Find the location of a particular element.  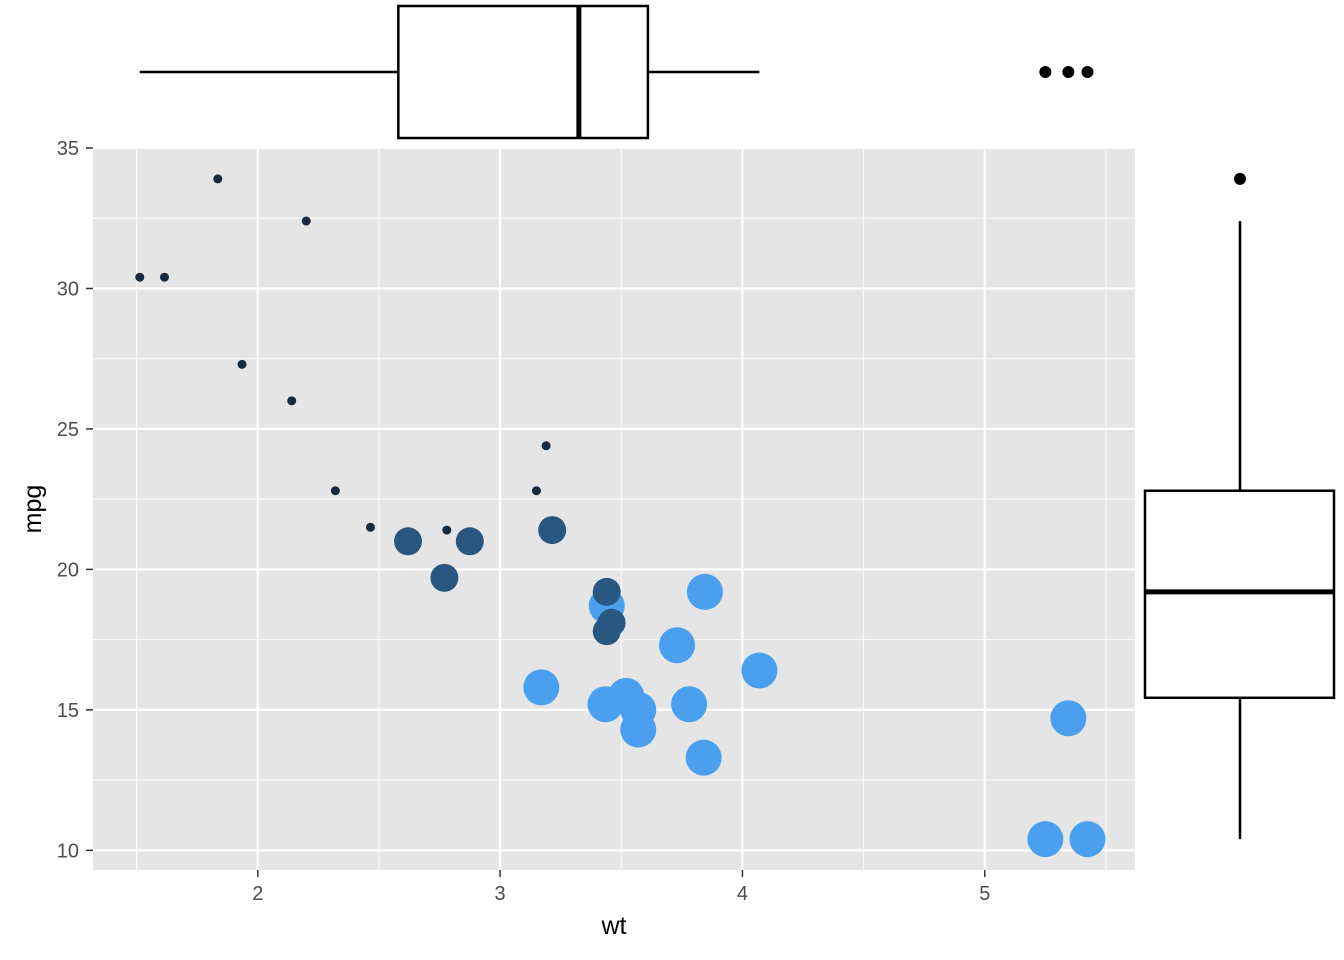

y-tick-label: 35 is located at coordinates (68, 149).